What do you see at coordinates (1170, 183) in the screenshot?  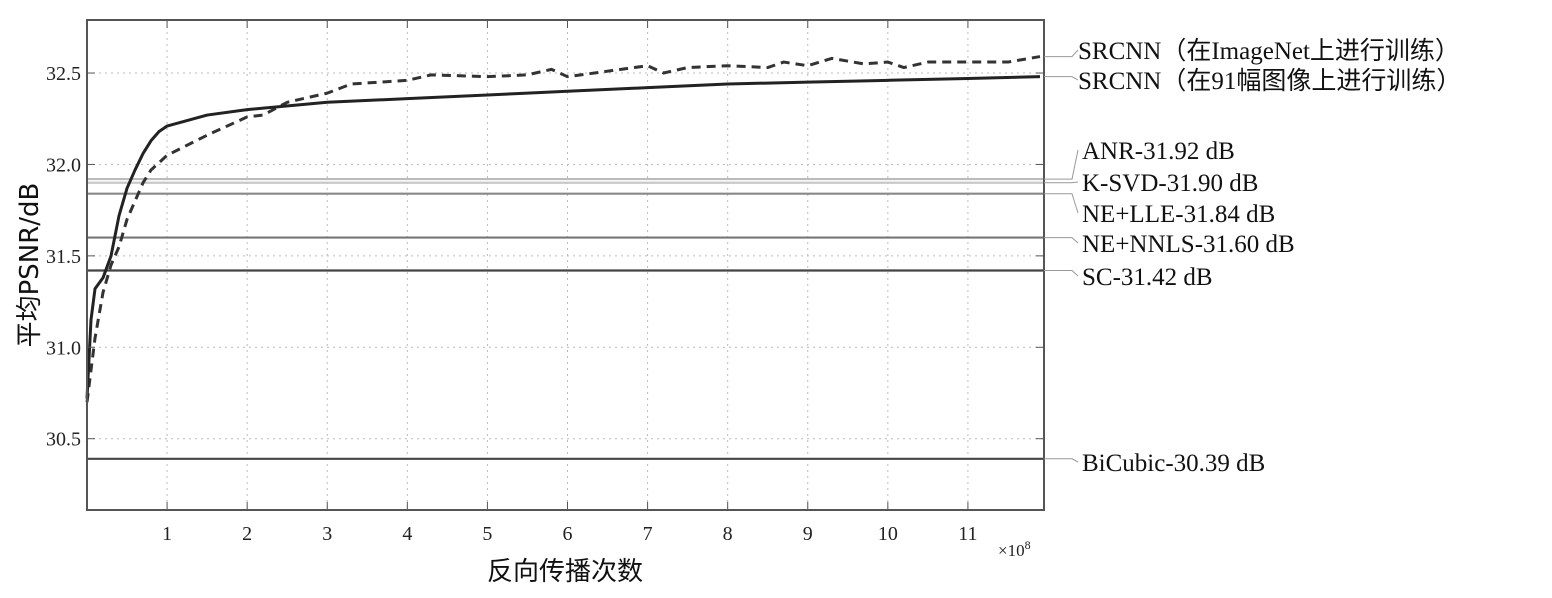 I see `baseline-label: K-SVD-31.90 dB` at bounding box center [1170, 183].